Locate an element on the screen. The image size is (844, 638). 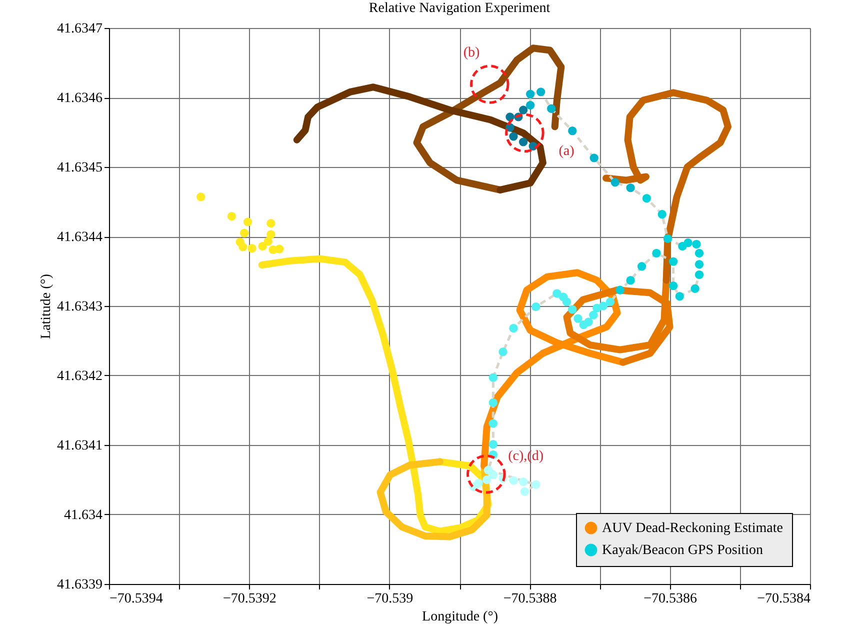
y-tick-label: 41.6345 is located at coordinates (79, 168).